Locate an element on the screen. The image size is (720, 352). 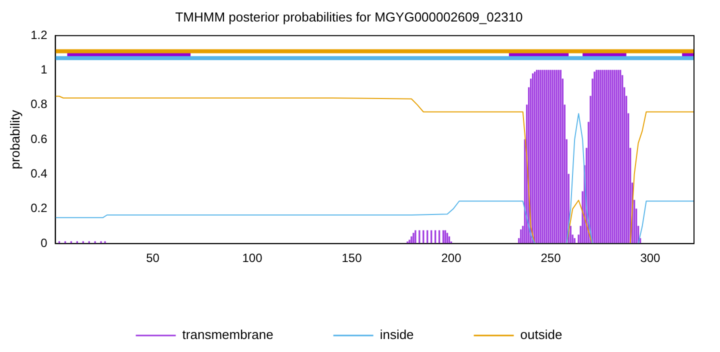
legend-label: outside is located at coordinates (541, 334).